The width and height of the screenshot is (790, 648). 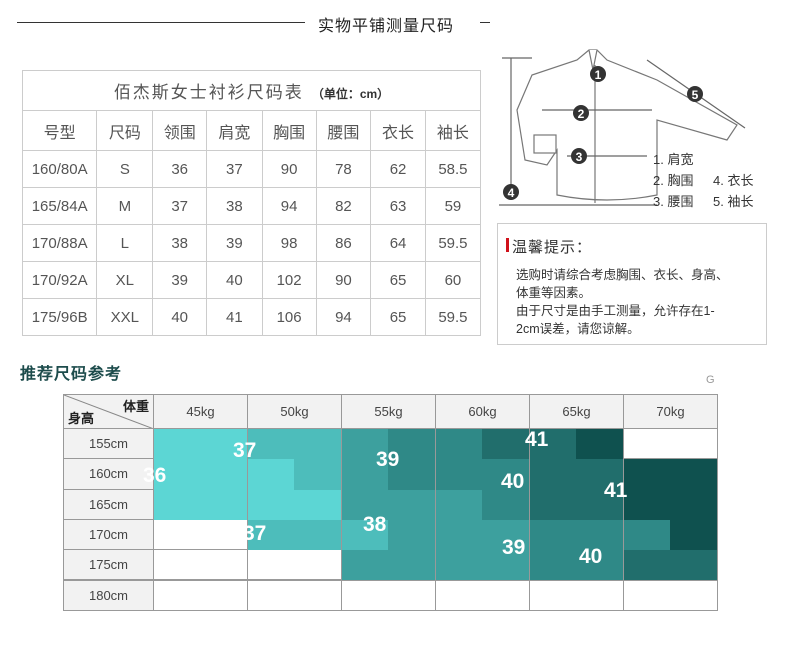 What do you see at coordinates (695, 95) in the screenshot?
I see `marker-5: 5` at bounding box center [695, 95].